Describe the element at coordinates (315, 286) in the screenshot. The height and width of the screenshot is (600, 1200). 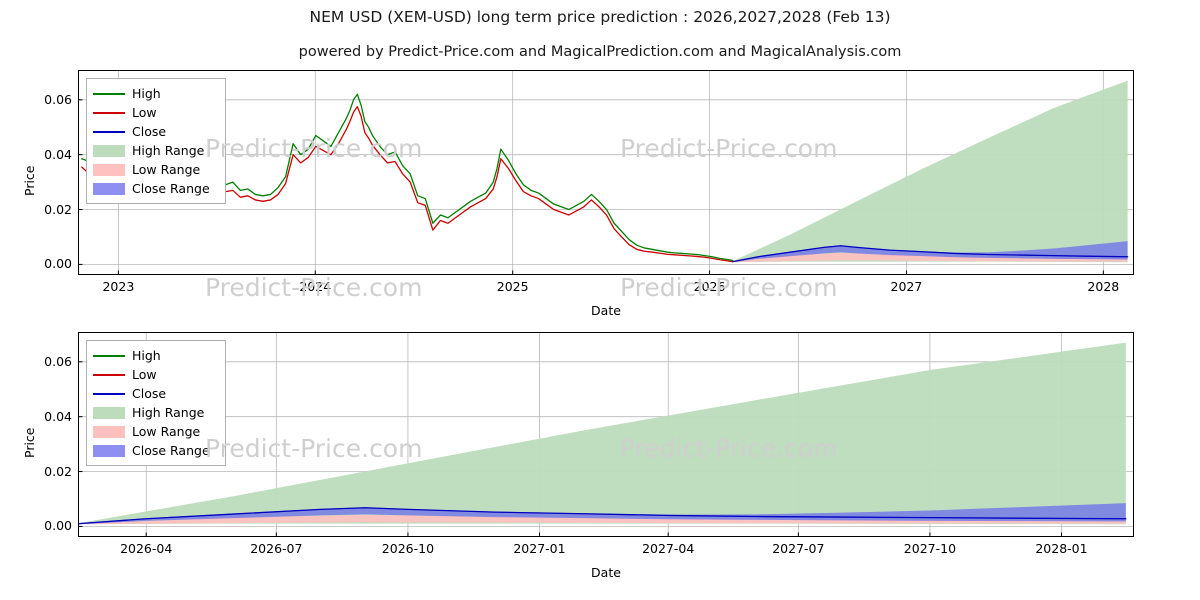
I see `x-tick-label: 2024` at that location.